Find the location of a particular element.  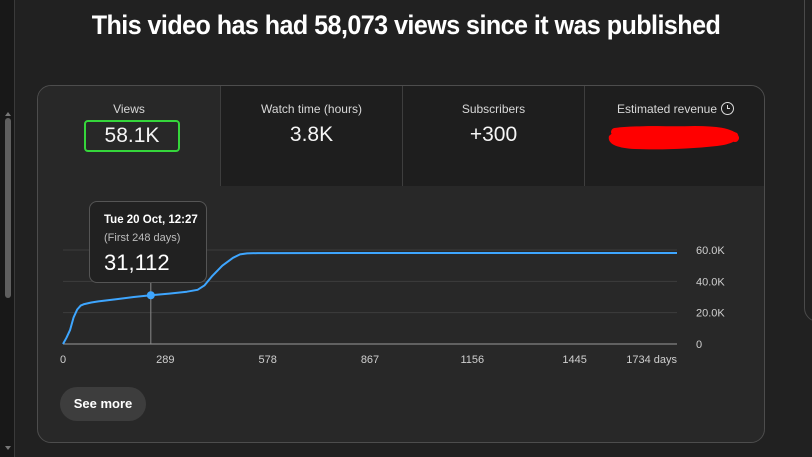

y-tick-label: 0 is located at coordinates (699, 345).